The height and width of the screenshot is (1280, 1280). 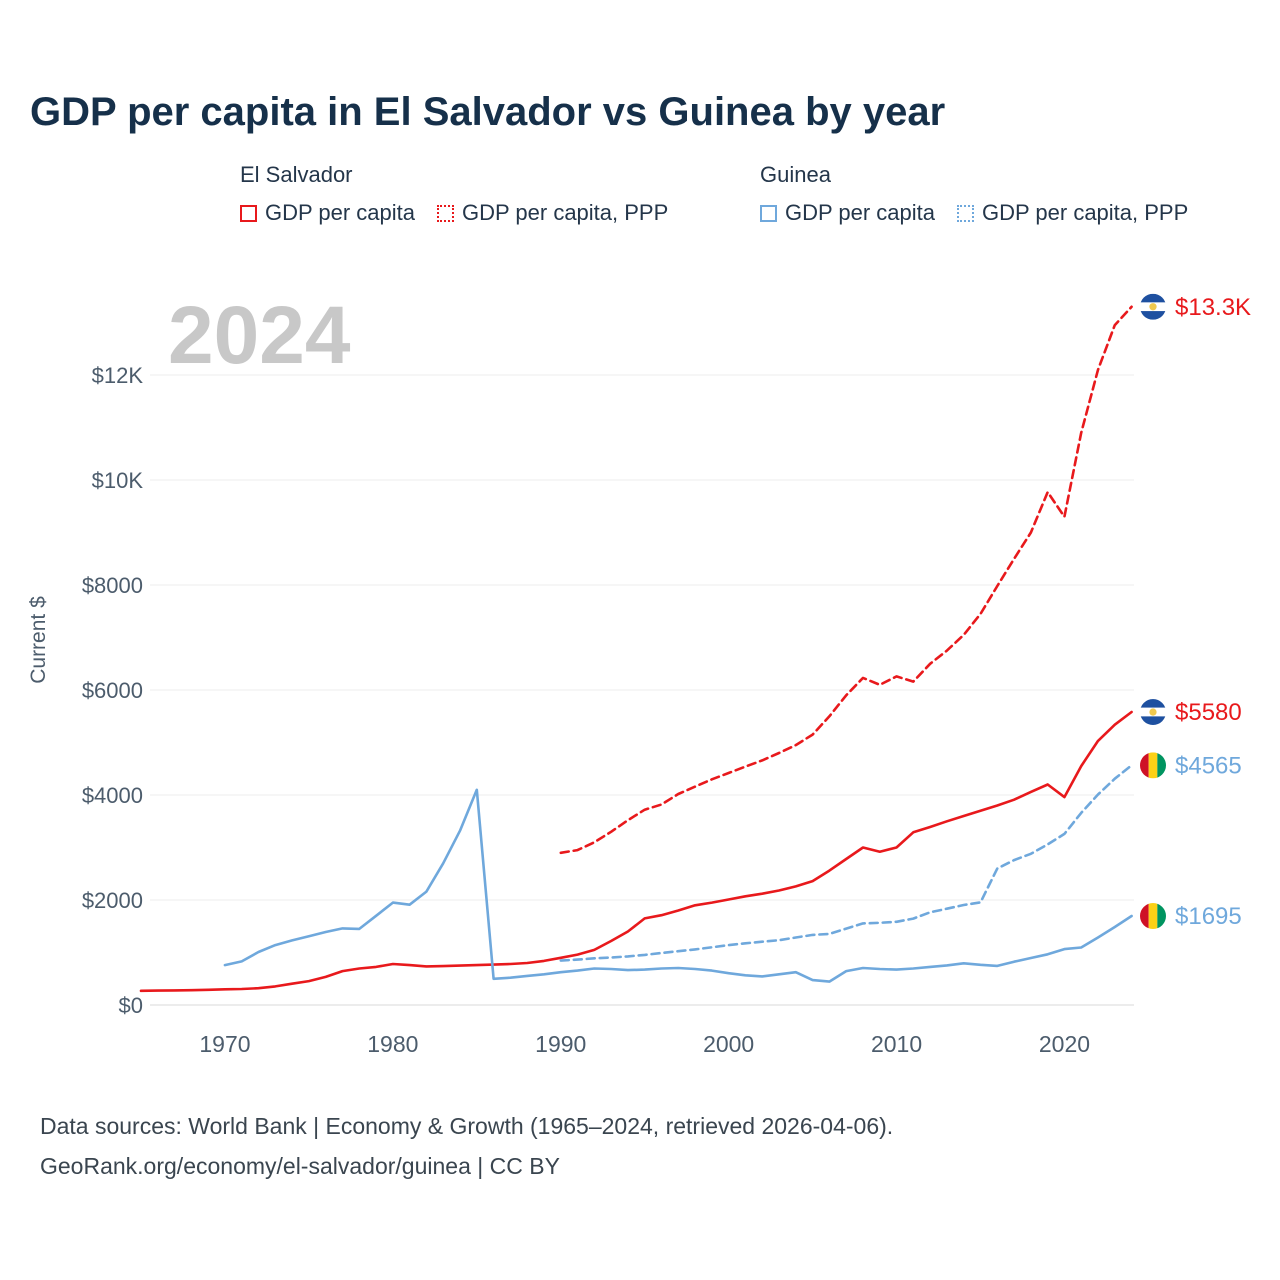 What do you see at coordinates (112, 795) in the screenshot?
I see `y-tick-label: $4000` at bounding box center [112, 795].